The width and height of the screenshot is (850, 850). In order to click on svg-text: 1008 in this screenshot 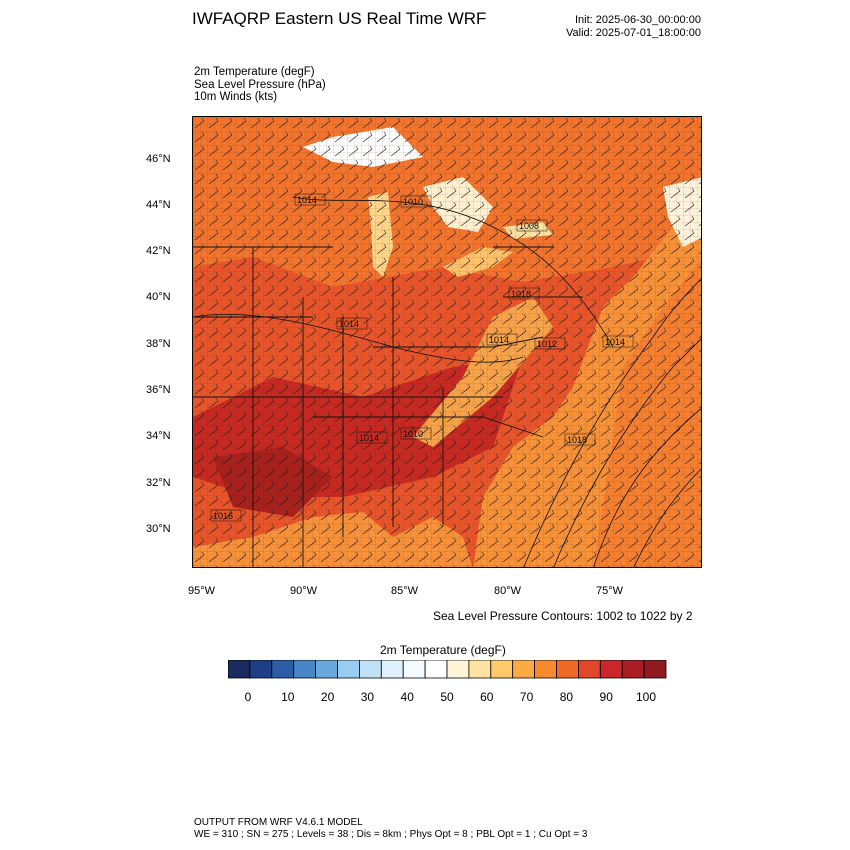, I will do `click(529, 226)`.